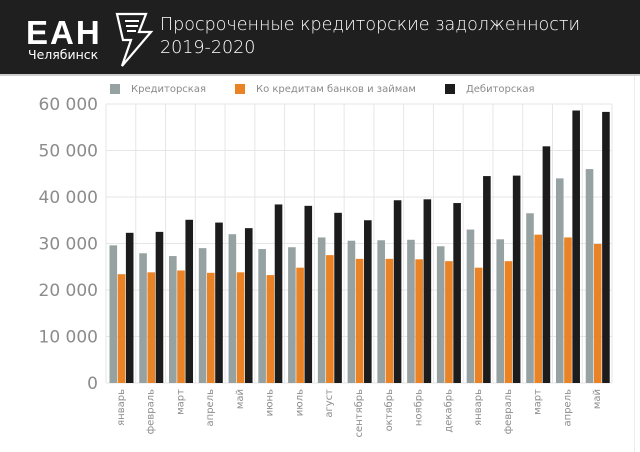  I want to click on legend-item-debtor: Дебиторская, so click(489, 89).